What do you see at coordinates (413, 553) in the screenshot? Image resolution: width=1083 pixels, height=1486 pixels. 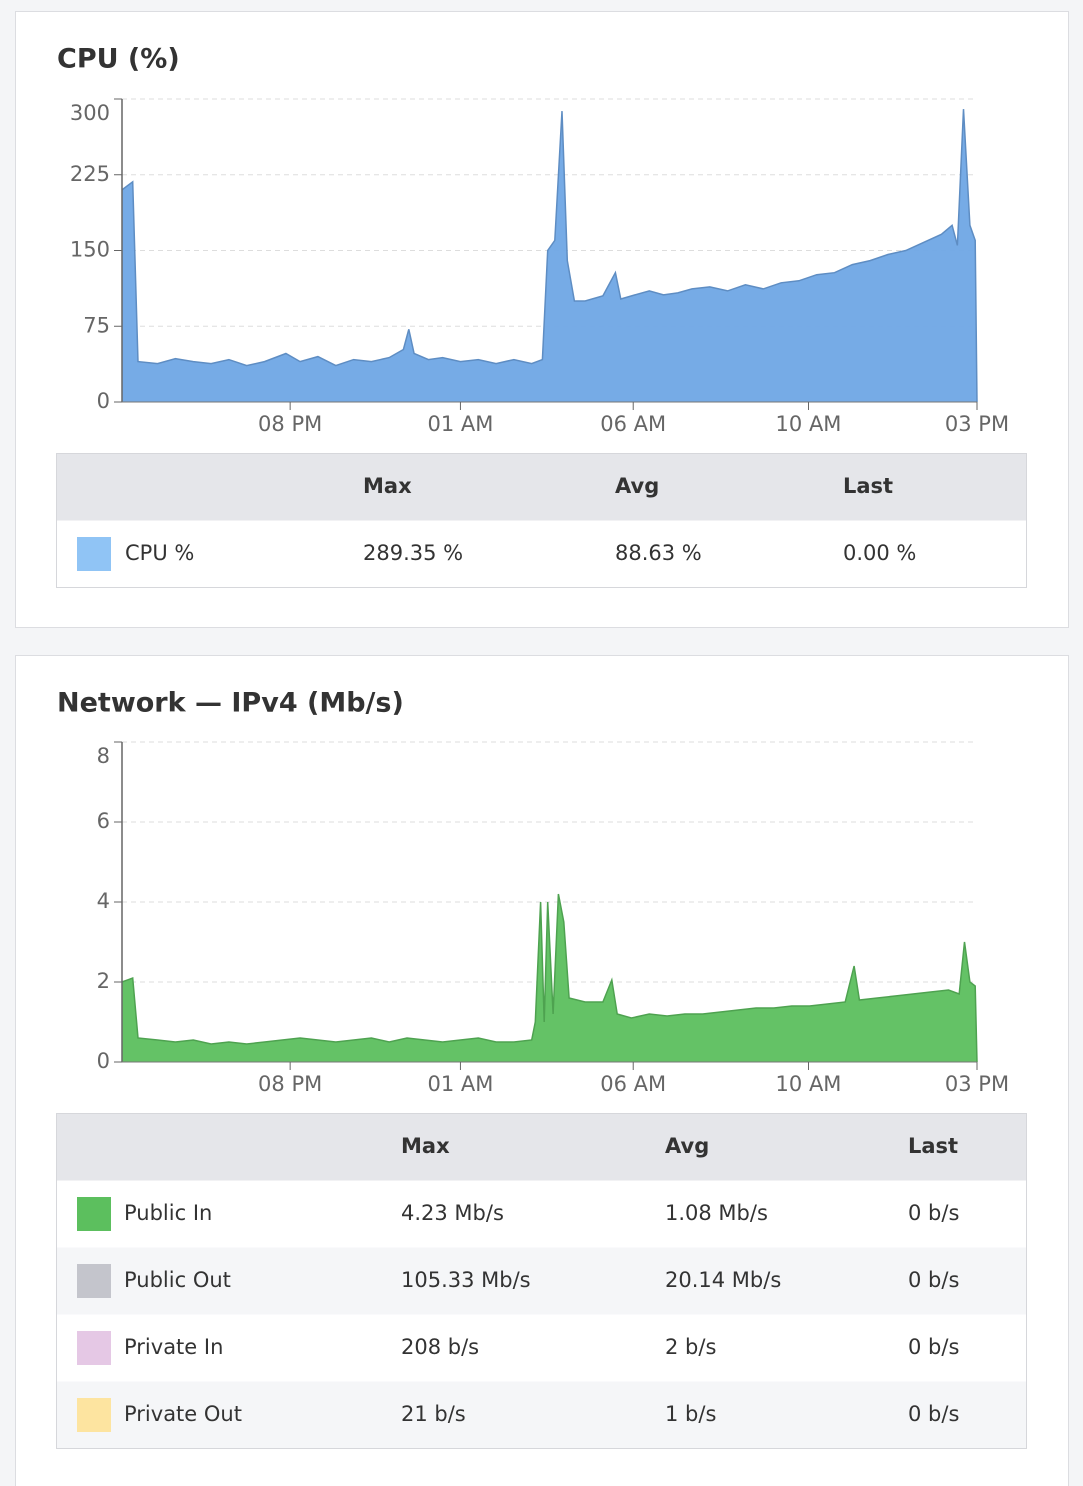 I see `cell: 289.35 %` at bounding box center [413, 553].